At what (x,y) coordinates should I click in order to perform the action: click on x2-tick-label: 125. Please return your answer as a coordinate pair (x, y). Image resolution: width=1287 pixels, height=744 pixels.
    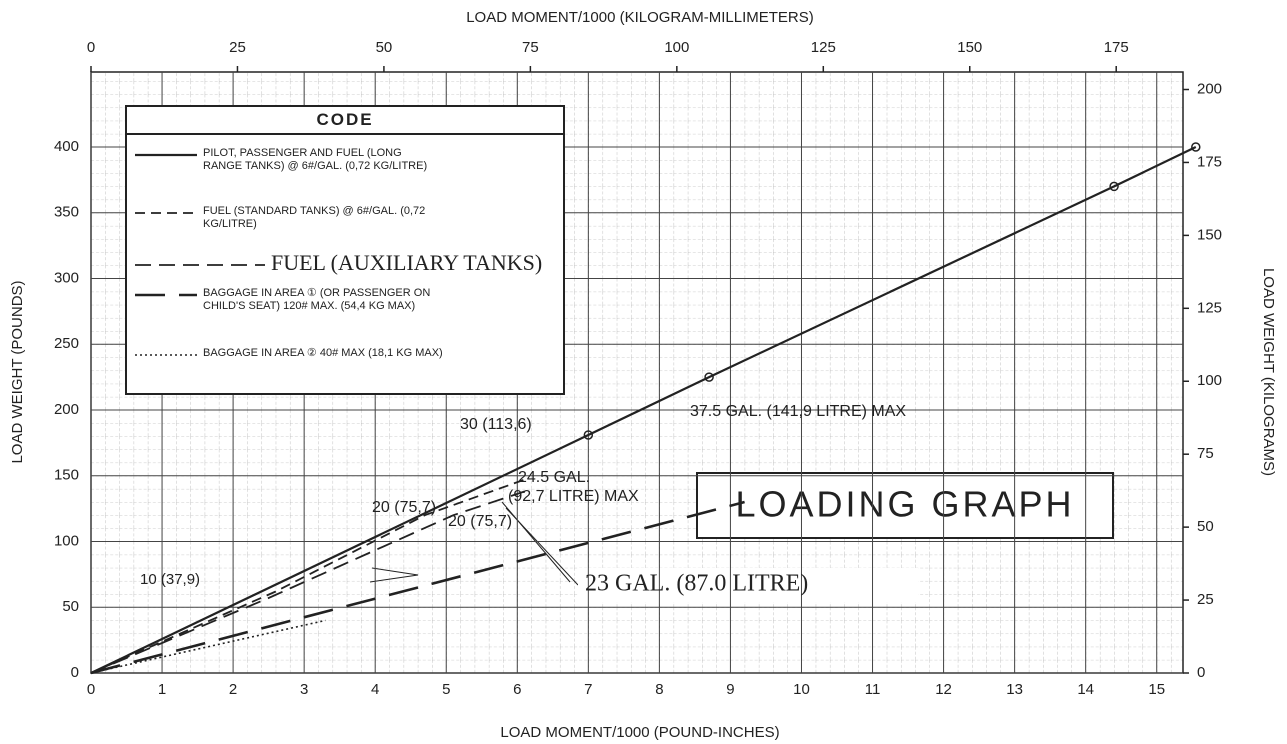
    Looking at the image, I should click on (823, 47).